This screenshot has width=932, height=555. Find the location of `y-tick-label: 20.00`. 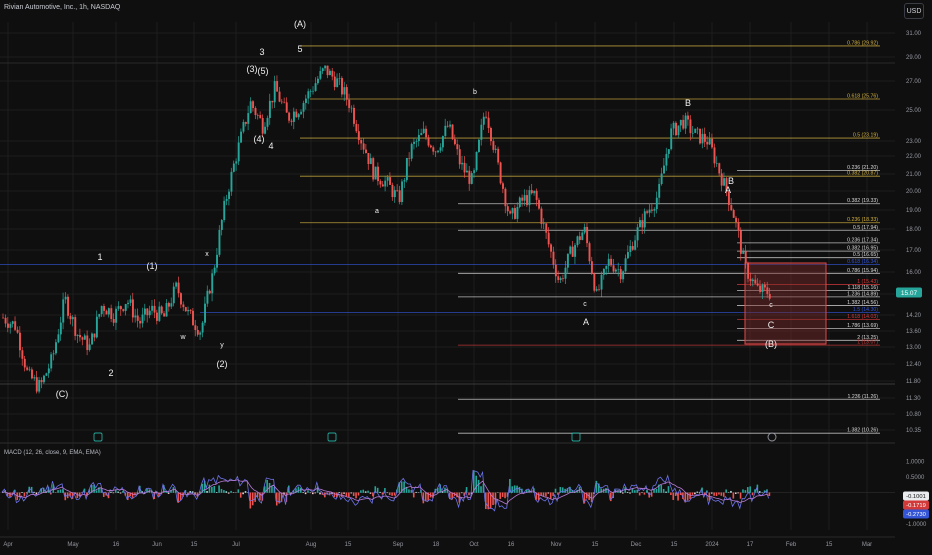

y-tick-label: 20.00 is located at coordinates (914, 192).